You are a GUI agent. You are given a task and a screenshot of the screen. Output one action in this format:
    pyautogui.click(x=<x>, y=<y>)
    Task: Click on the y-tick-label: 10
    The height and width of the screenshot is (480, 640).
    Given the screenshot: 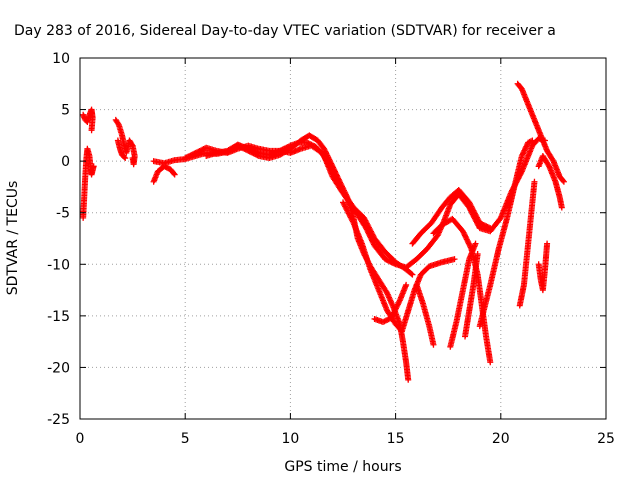 What is the action you would take?
    pyautogui.click(x=61, y=59)
    